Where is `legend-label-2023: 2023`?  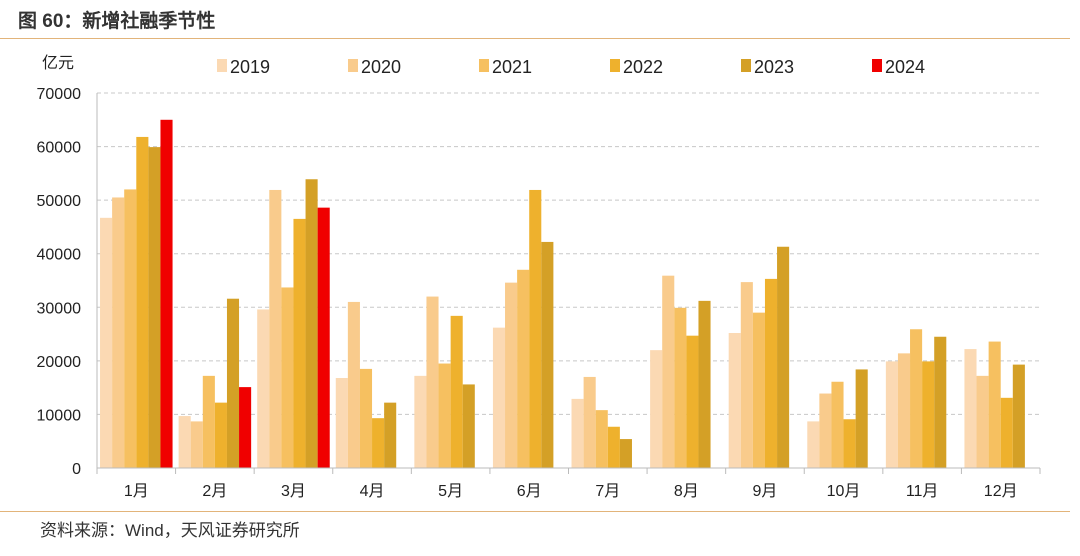 legend-label-2023: 2023 is located at coordinates (774, 67).